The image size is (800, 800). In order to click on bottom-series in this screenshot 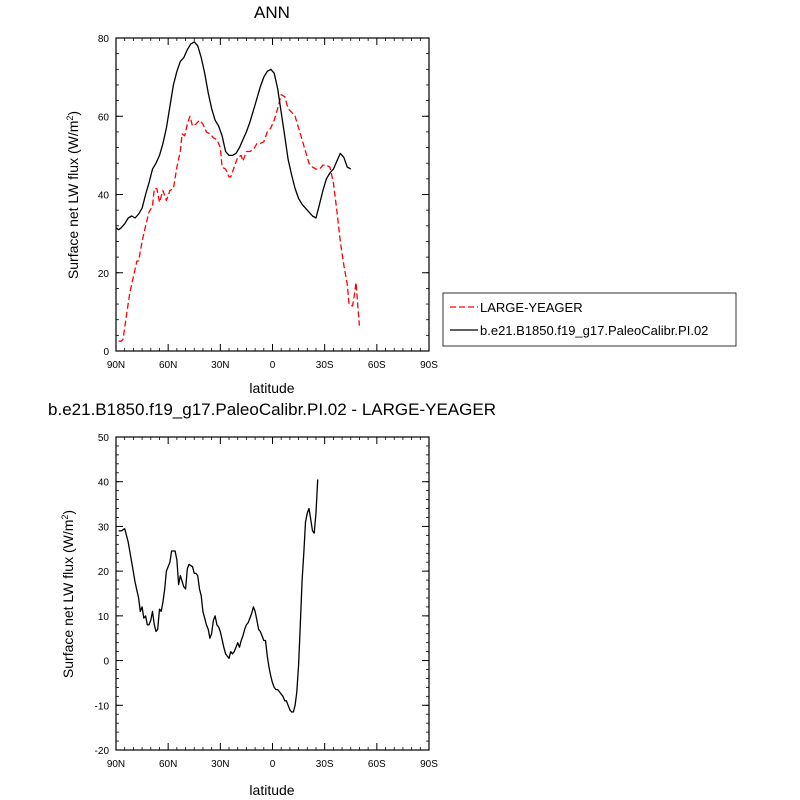, I will do `click(218, 596)`.